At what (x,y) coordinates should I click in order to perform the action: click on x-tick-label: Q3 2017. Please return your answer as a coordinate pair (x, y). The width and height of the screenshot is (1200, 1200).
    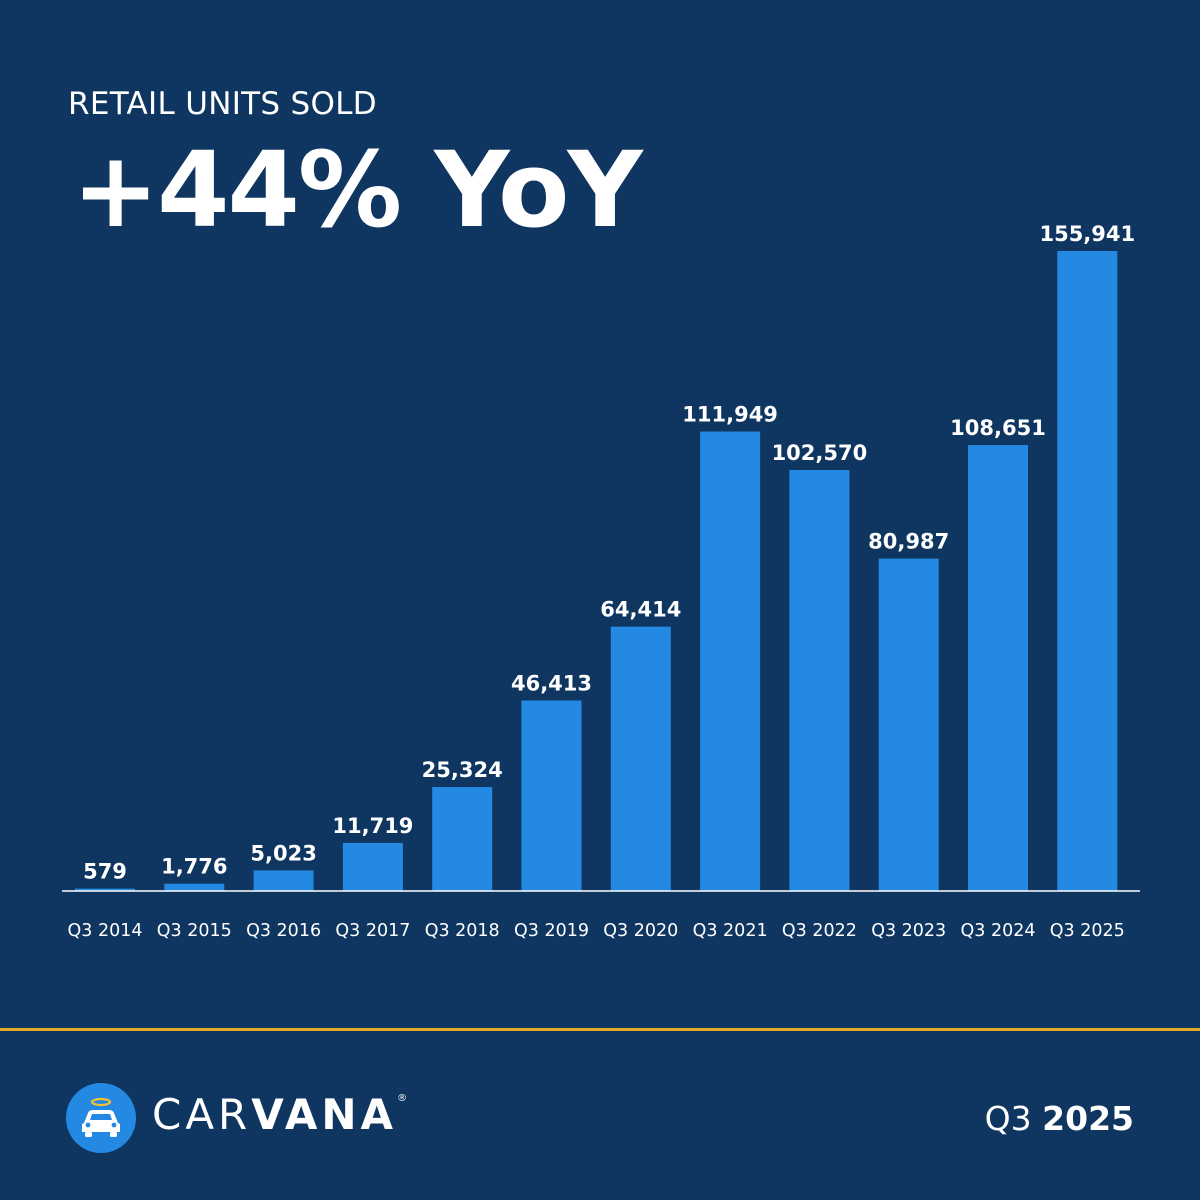
    Looking at the image, I should click on (372, 931).